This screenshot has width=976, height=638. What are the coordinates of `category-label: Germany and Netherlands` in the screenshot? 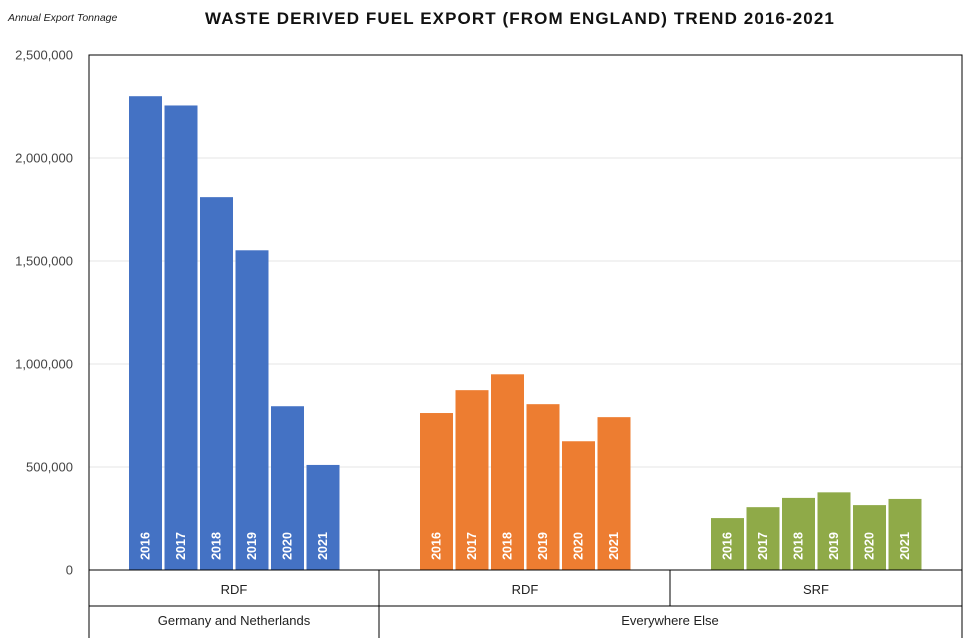 It's located at (234, 620).